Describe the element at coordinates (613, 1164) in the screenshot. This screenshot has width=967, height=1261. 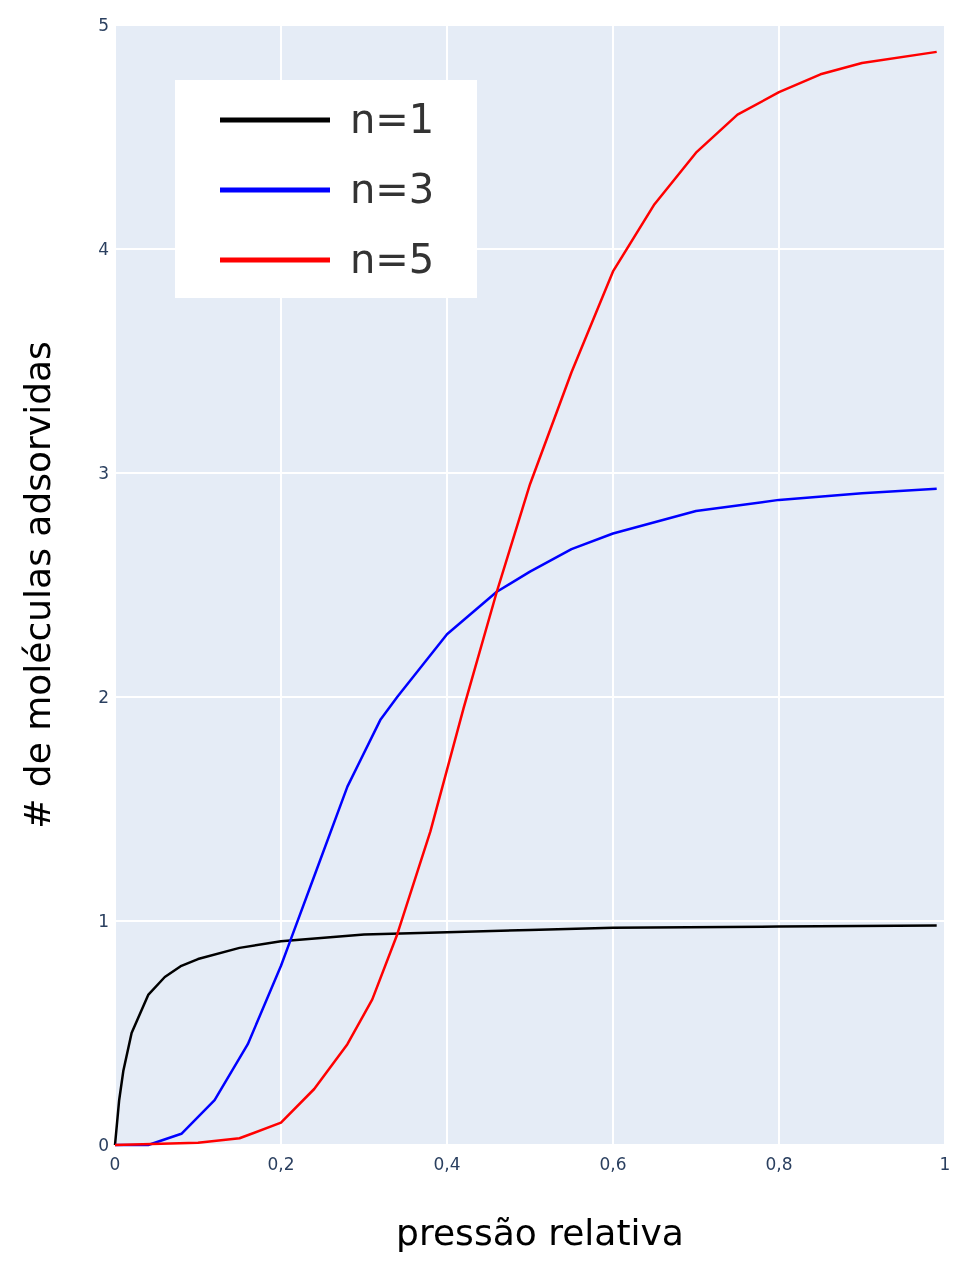
I see `x-tick-label: 0,6` at that location.